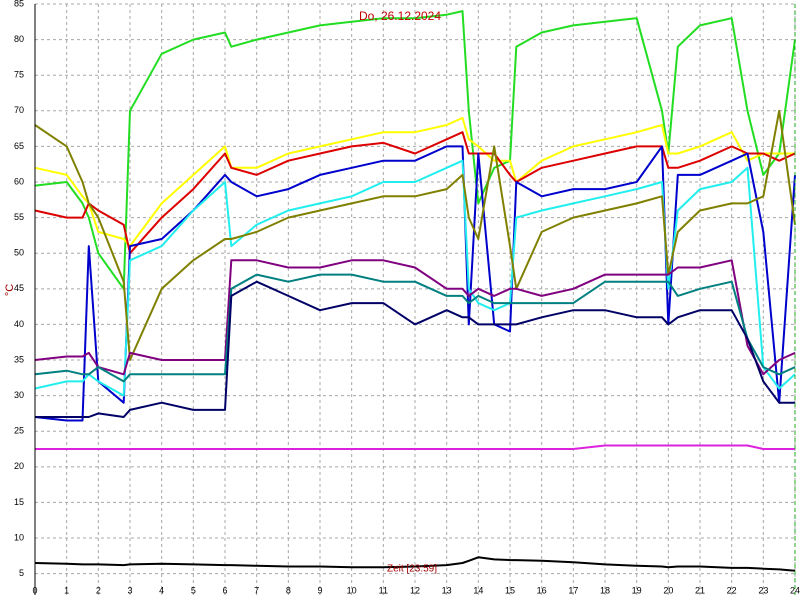 The height and width of the screenshot is (600, 800). Describe the element at coordinates (412, 569) in the screenshot. I see `x-axis-title: Zeit [23:59]` at that location.